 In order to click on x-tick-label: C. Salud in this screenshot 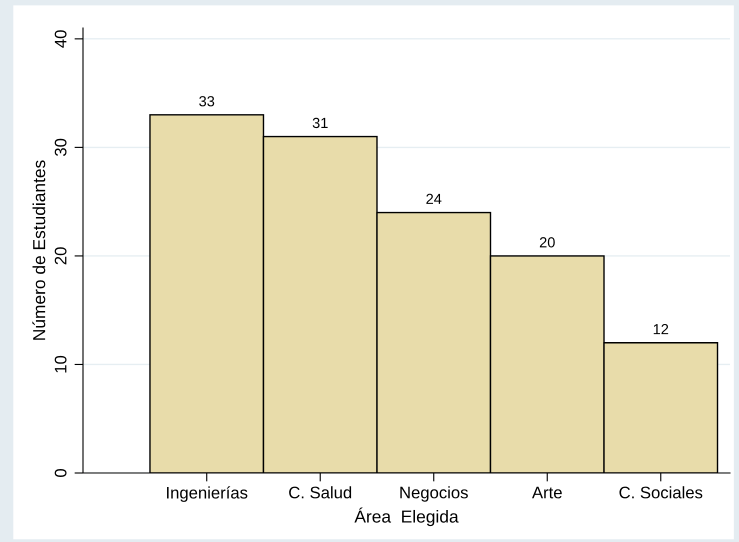, I will do `click(320, 492)`.